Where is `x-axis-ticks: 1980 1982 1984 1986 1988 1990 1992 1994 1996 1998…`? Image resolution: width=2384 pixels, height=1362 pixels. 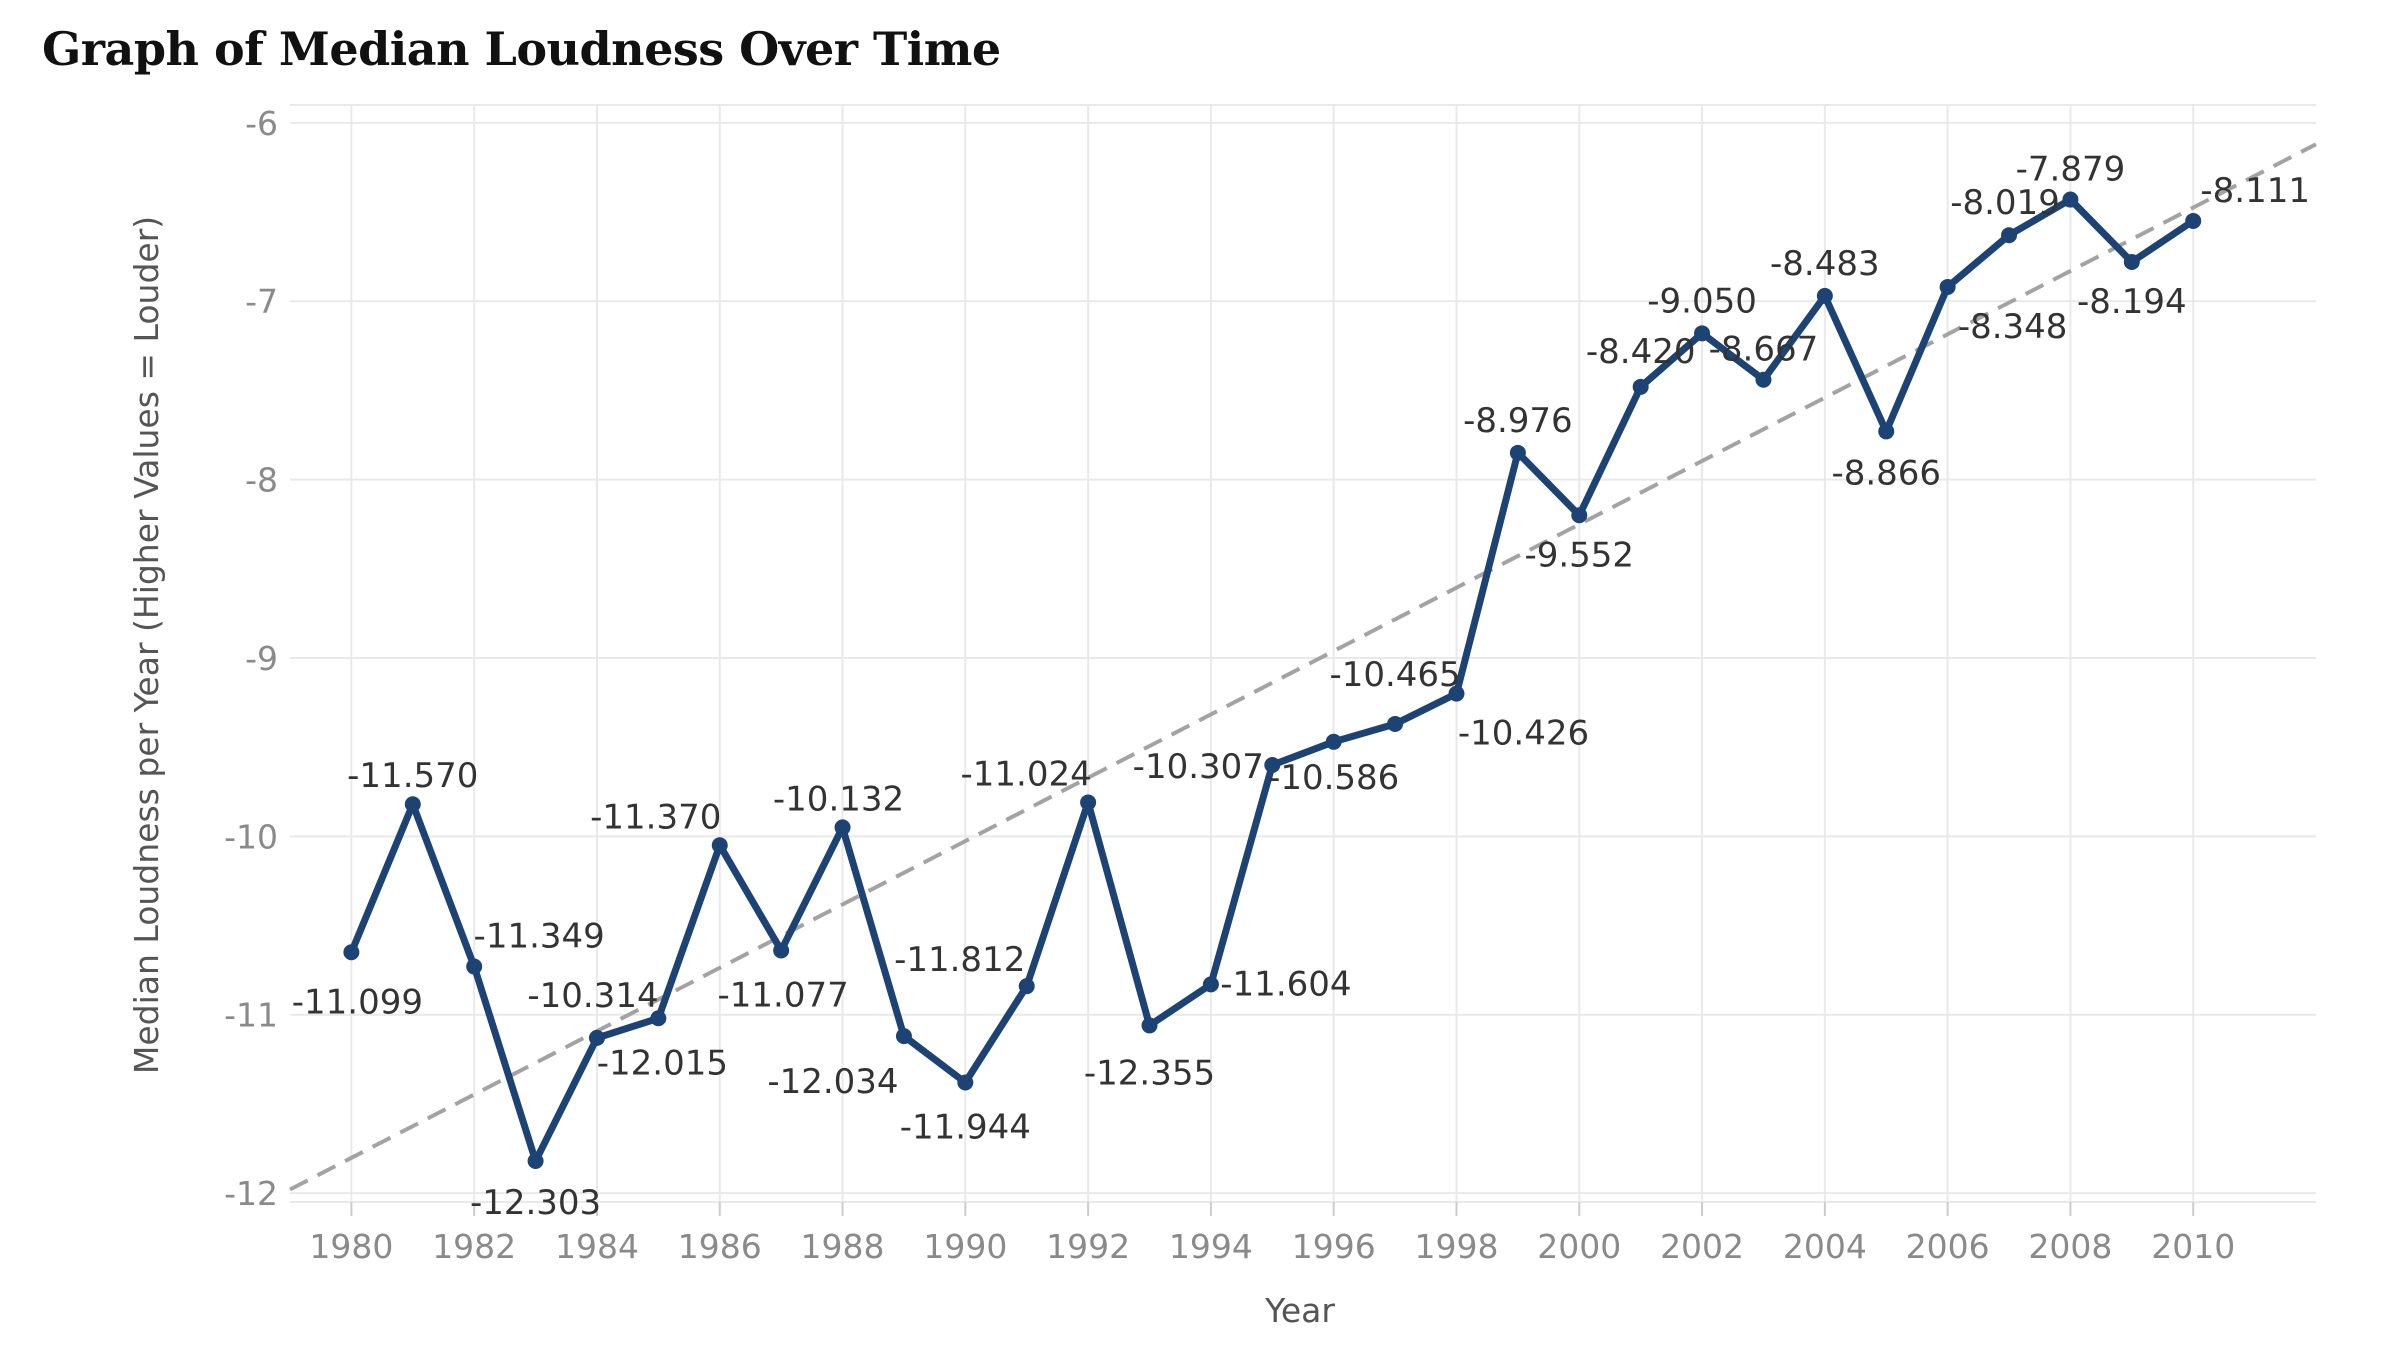 x-axis-ticks: 1980 1982 1984 1986 1988 1990 1992 1994 1996 1998… is located at coordinates (1272, 1246).